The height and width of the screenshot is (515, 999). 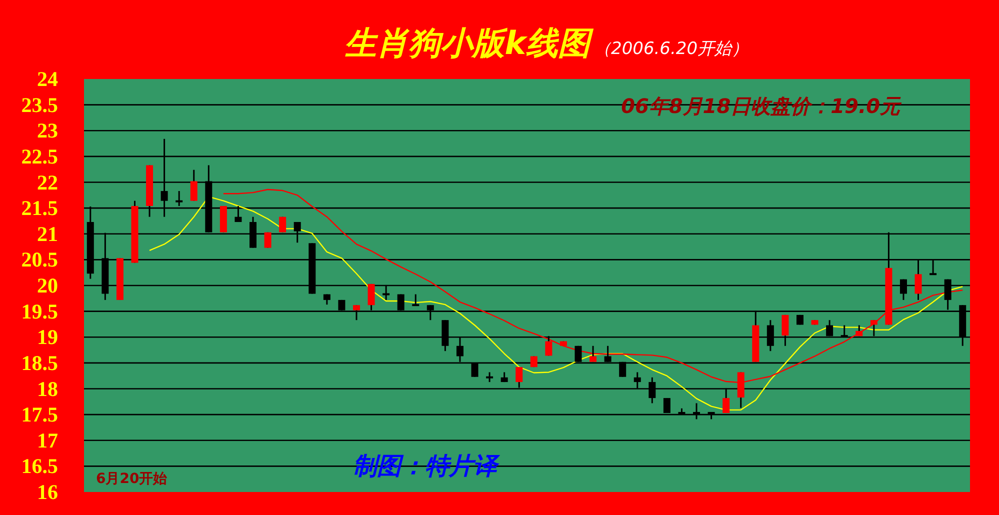 I want to click on y-tick-label: 21, so click(x=47, y=234).